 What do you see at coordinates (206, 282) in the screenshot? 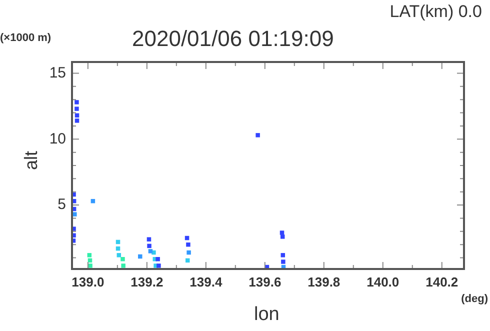
I see `x-tick-label: 139.4` at bounding box center [206, 282].